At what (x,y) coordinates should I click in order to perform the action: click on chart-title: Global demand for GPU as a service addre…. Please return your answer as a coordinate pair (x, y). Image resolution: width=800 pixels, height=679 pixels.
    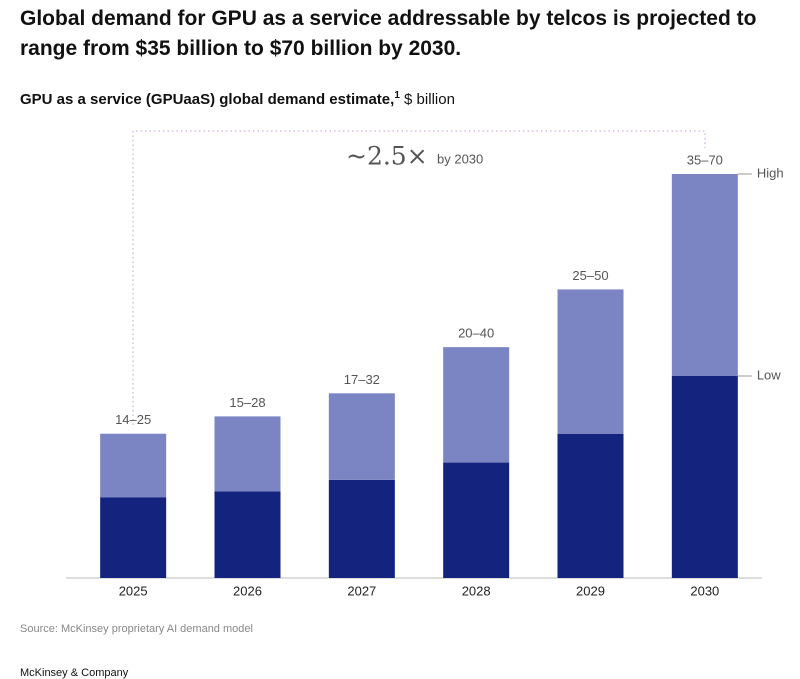
    Looking at the image, I should click on (388, 33).